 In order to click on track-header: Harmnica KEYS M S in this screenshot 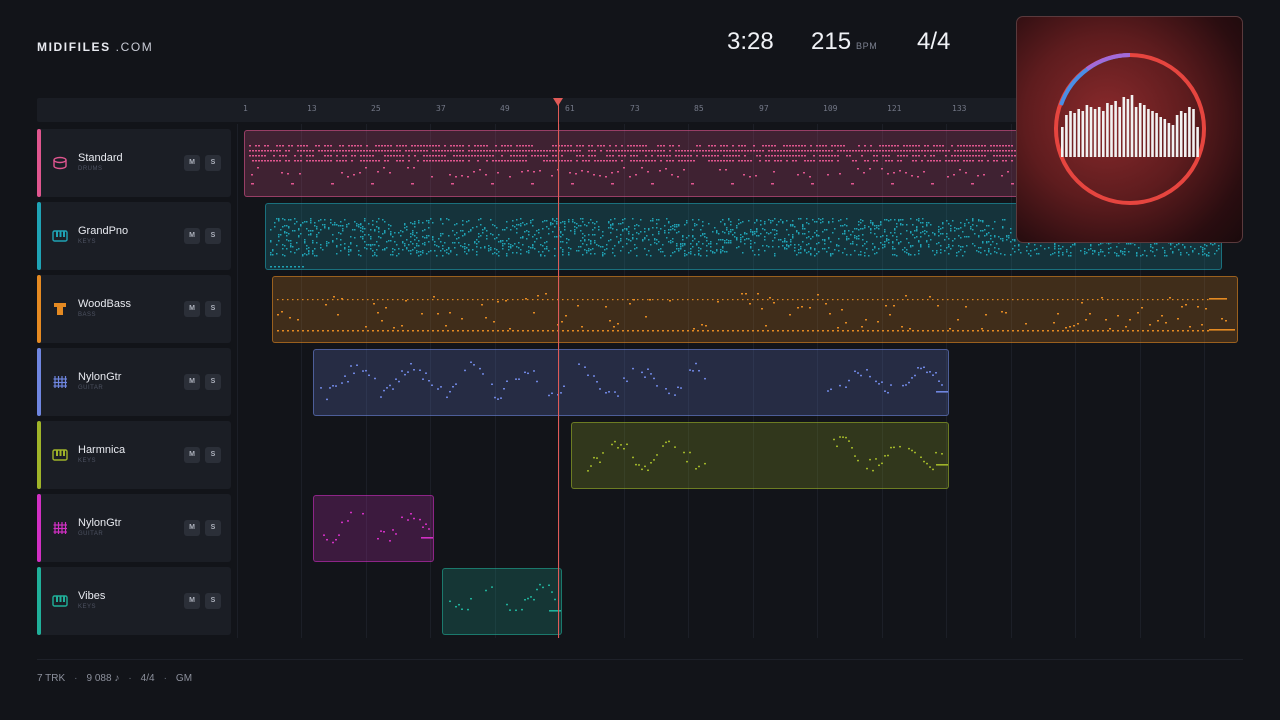, I will do `click(134, 455)`.